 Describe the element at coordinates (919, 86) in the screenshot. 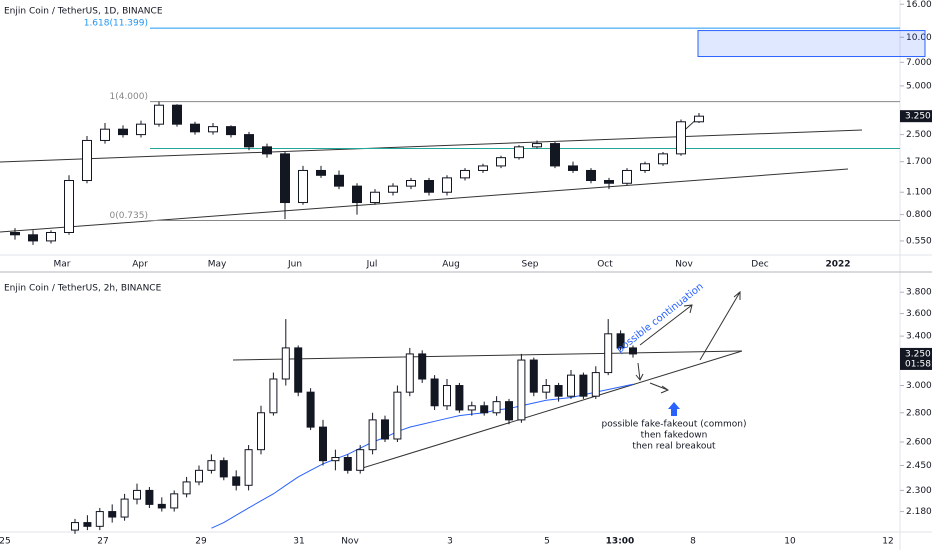

I see `y-tick-label: 5.000` at that location.